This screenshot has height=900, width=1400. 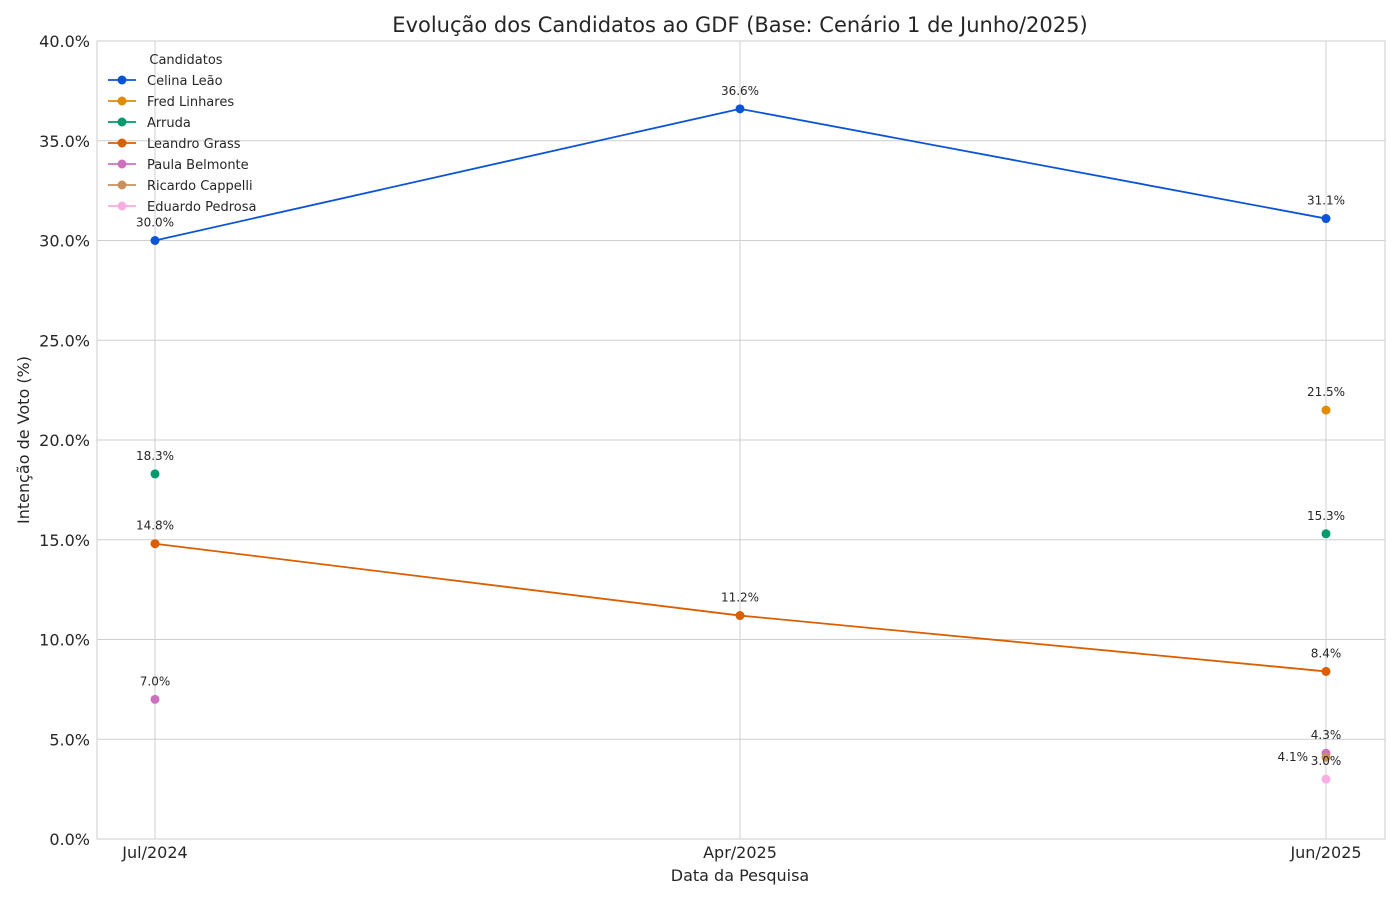 What do you see at coordinates (202, 207) in the screenshot?
I see `legend-entry: Eduardo Pedrosa` at bounding box center [202, 207].